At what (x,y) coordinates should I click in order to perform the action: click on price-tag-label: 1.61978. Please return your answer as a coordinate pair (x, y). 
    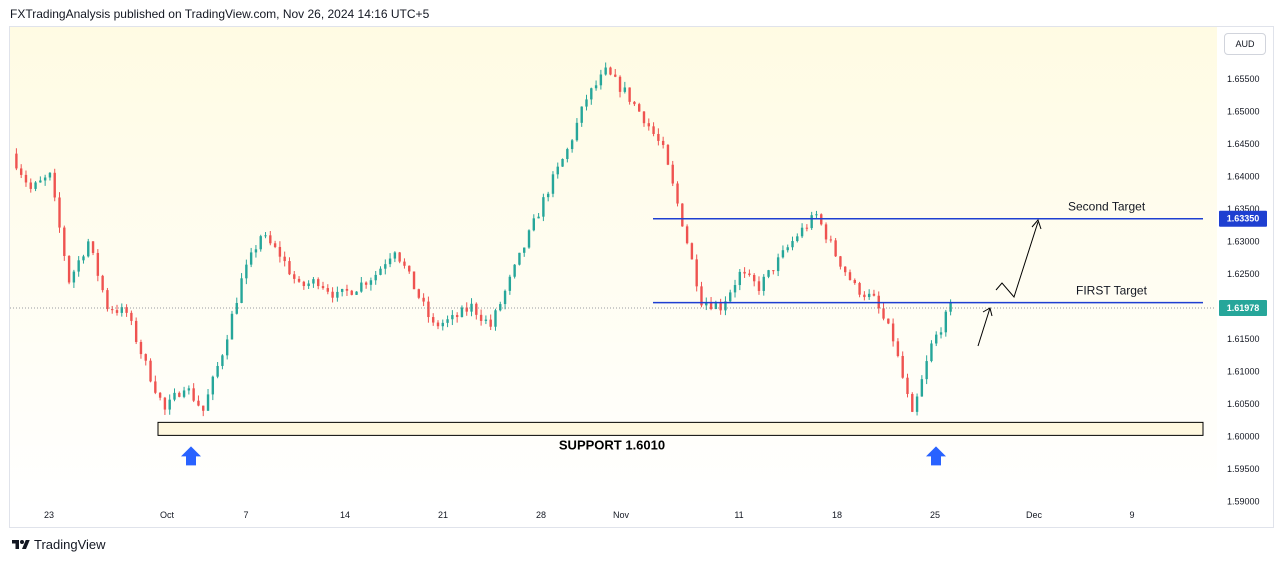
    Looking at the image, I should click on (1243, 308).